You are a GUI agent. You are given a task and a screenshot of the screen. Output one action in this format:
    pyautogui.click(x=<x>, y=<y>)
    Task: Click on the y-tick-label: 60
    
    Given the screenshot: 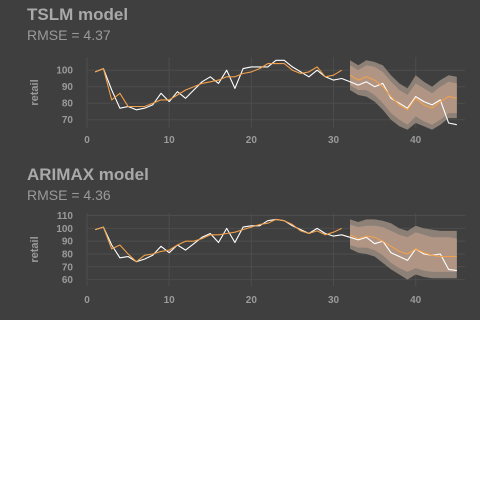 What is the action you would take?
    pyautogui.click(x=68, y=280)
    